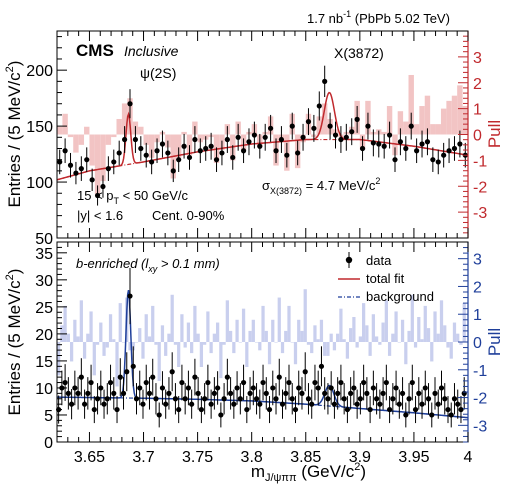  I want to click on bottom-y-label: Entries / (5 MeV/c2), so click(14, 342).